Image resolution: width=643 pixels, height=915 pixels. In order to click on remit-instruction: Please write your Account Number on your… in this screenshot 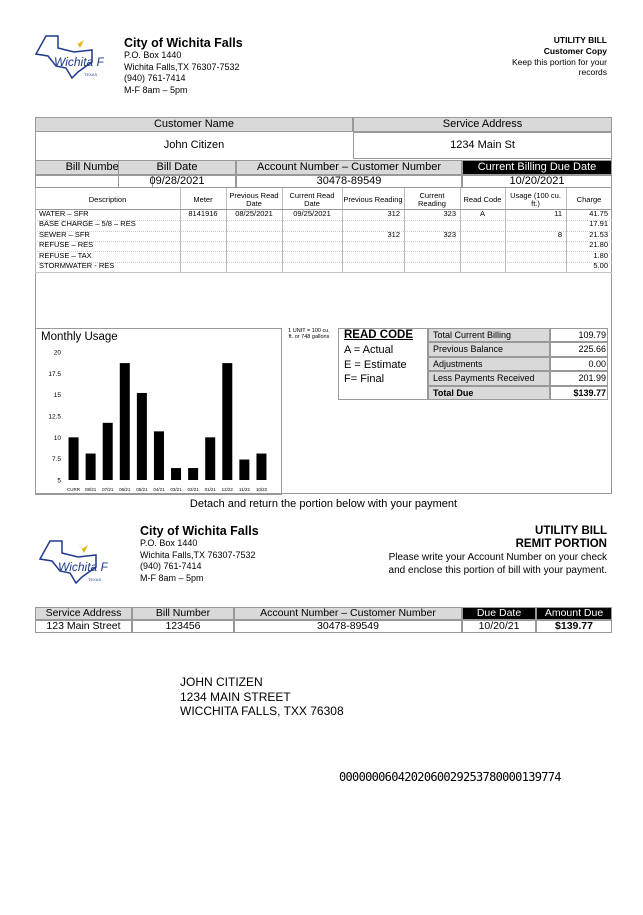, I will do `click(497, 557)`.